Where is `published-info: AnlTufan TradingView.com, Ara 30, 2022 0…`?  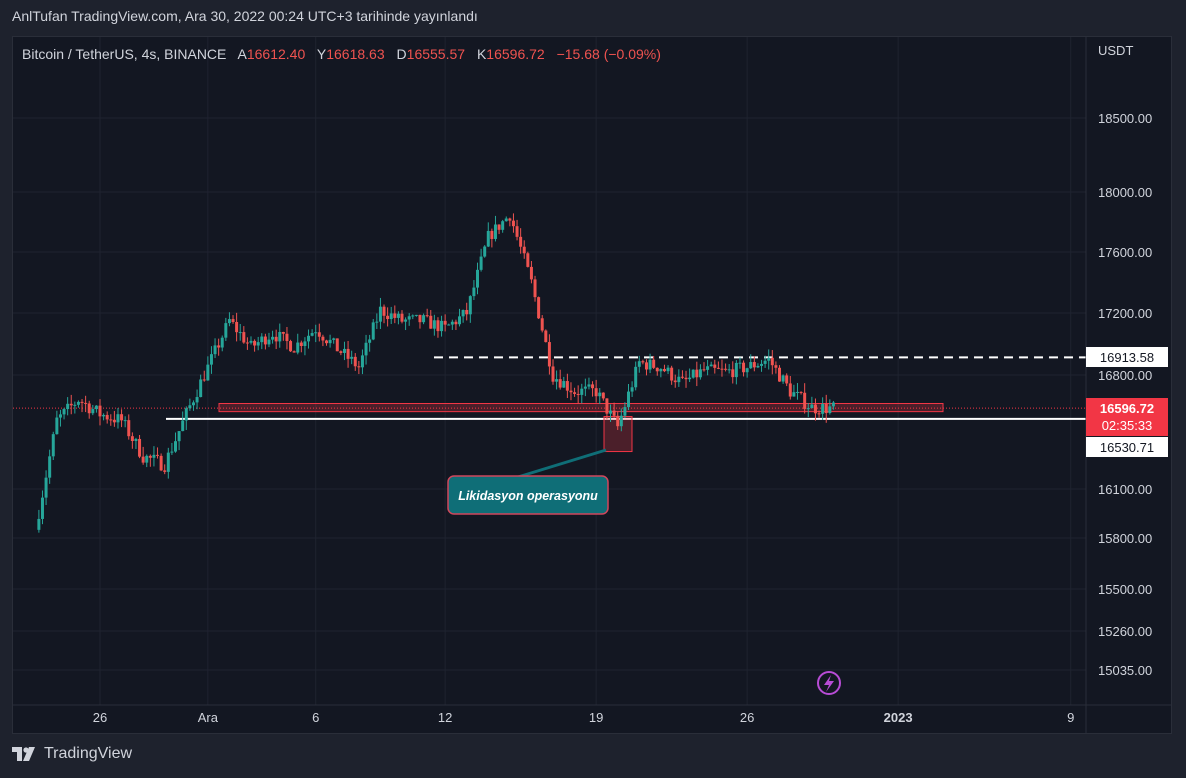
published-info: AnlTufan TradingView.com, Ara 30, 2022 0… is located at coordinates (245, 16).